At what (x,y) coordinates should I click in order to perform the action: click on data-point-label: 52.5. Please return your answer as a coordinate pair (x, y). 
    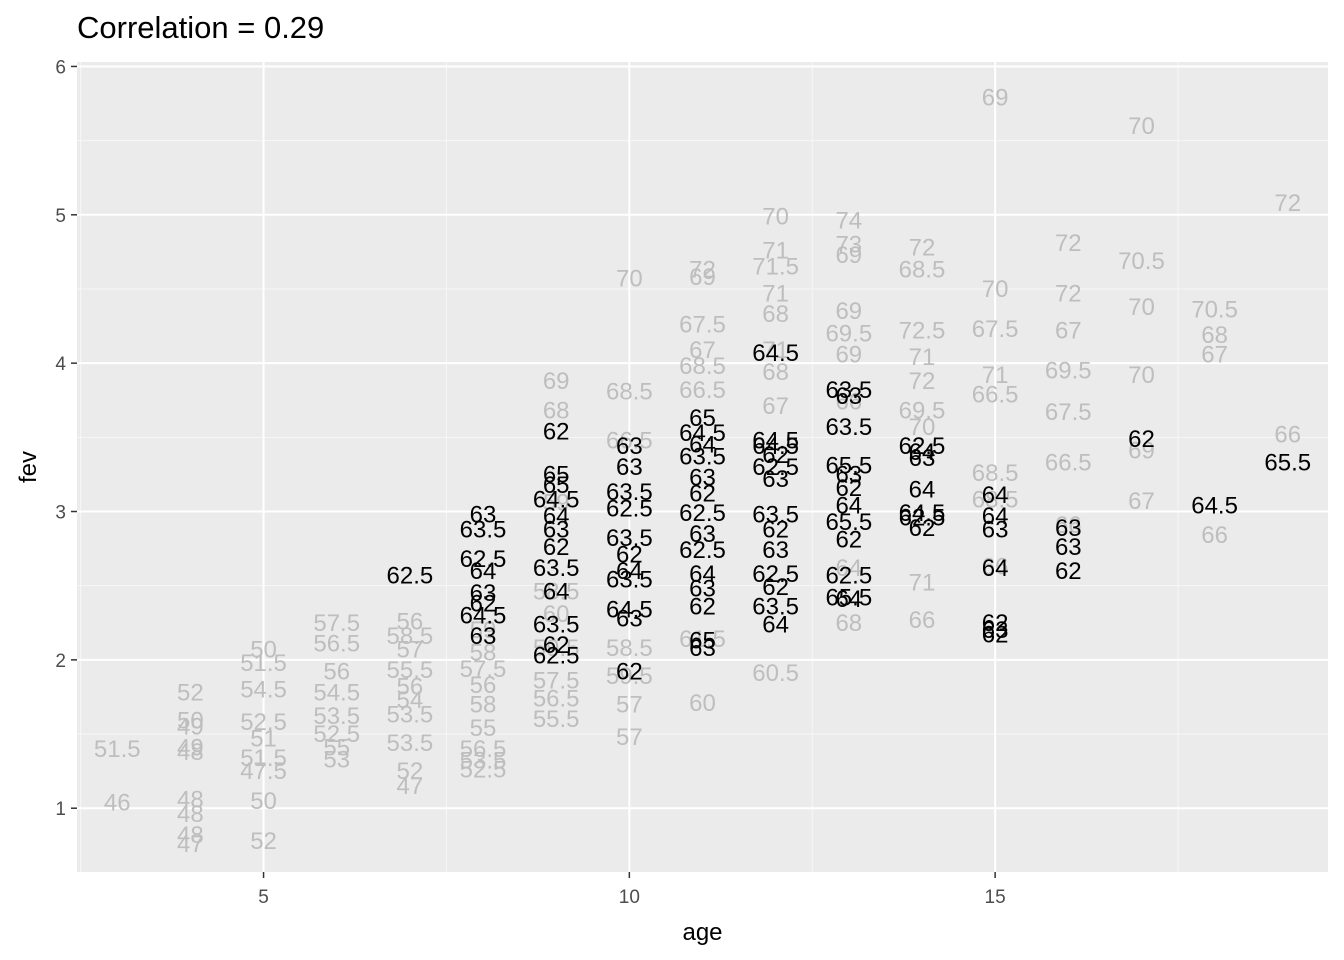
    Looking at the image, I should click on (263, 722).